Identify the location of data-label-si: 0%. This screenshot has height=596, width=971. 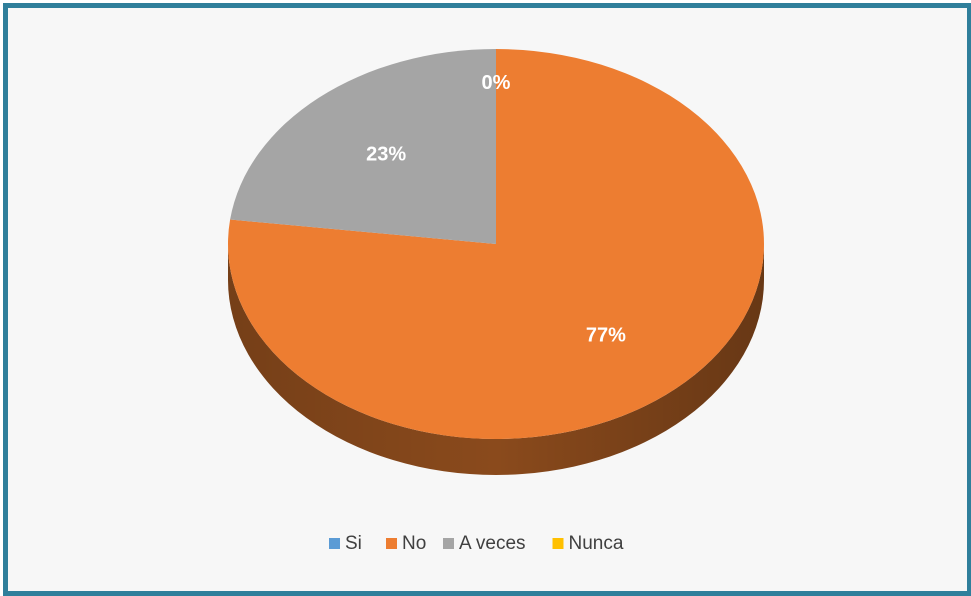
(496, 83).